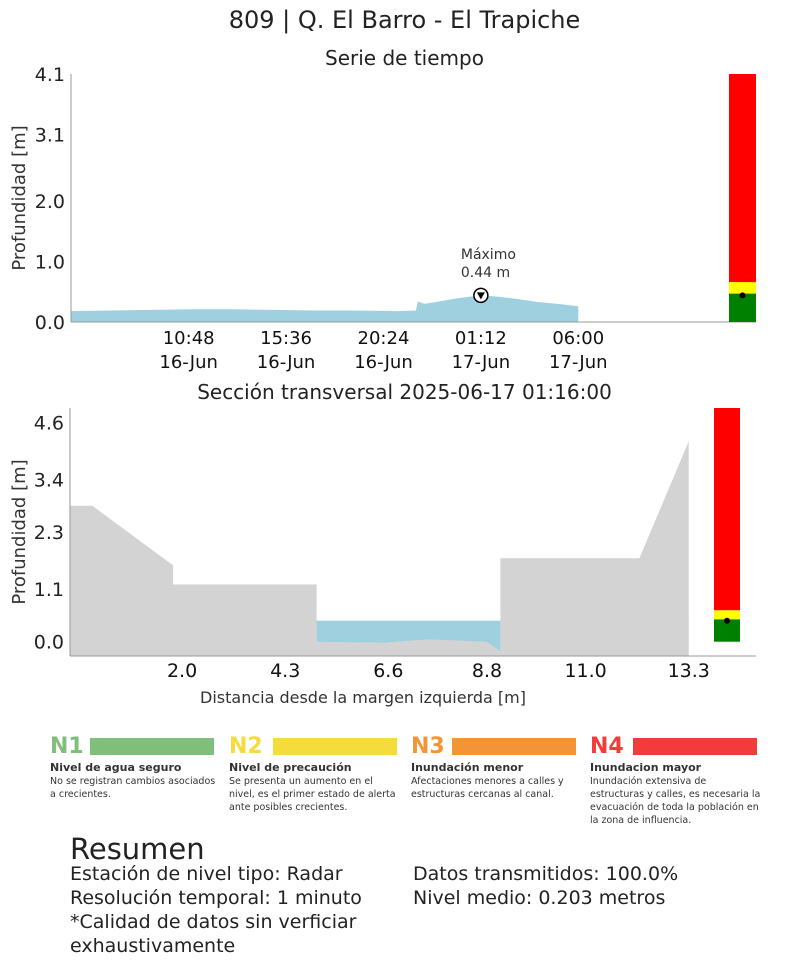  What do you see at coordinates (646, 767) in the screenshot?
I see `legend-n4-name: Inundacion mayor` at bounding box center [646, 767].